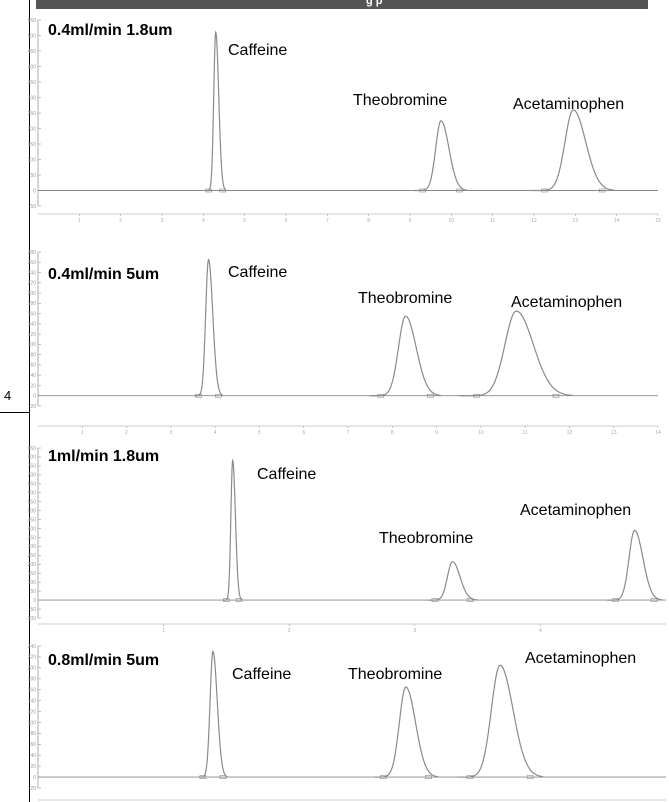 The width and height of the screenshot is (669, 802). Describe the element at coordinates (32, 273) in the screenshot. I see `y-tick-label: 240` at that location.